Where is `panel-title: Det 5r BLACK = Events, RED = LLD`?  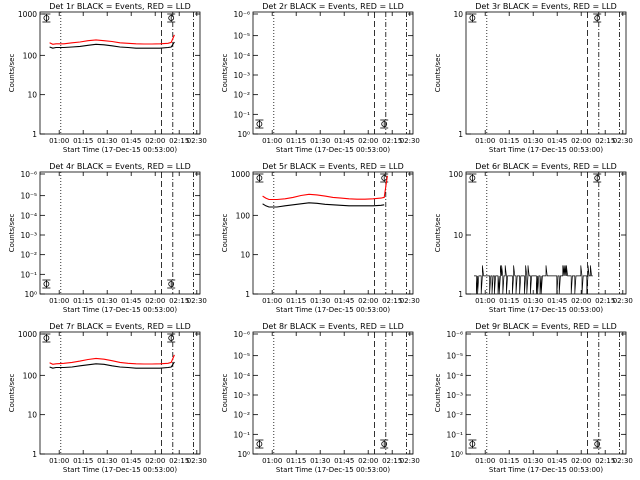
panel-title: Det 5r BLACK = Events, RED = LLD is located at coordinates (333, 166).